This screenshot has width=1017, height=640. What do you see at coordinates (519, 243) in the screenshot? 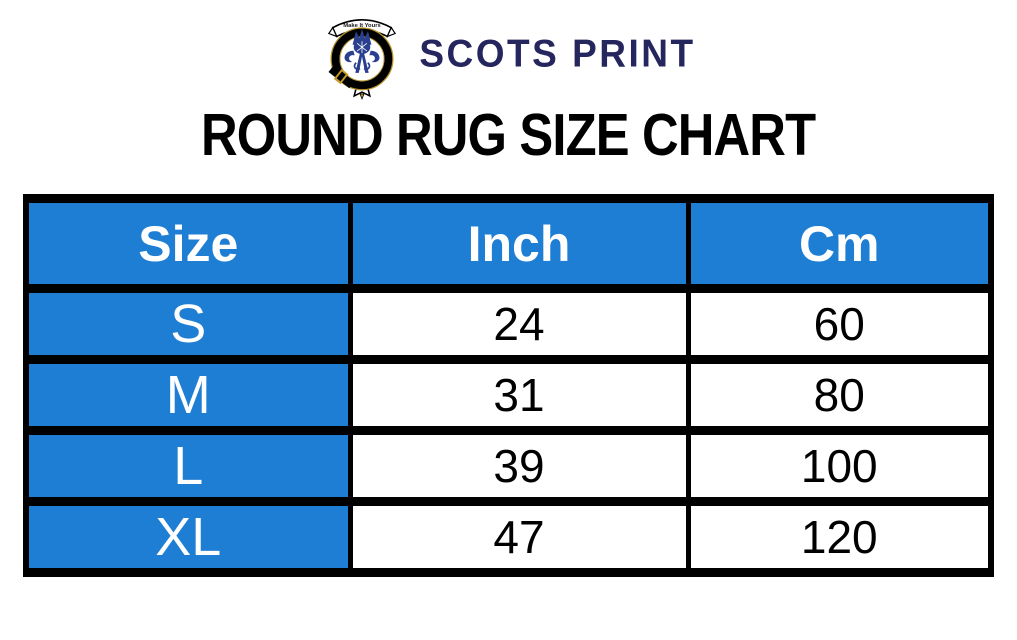
I see `column-header-inch: Inch` at bounding box center [519, 243].